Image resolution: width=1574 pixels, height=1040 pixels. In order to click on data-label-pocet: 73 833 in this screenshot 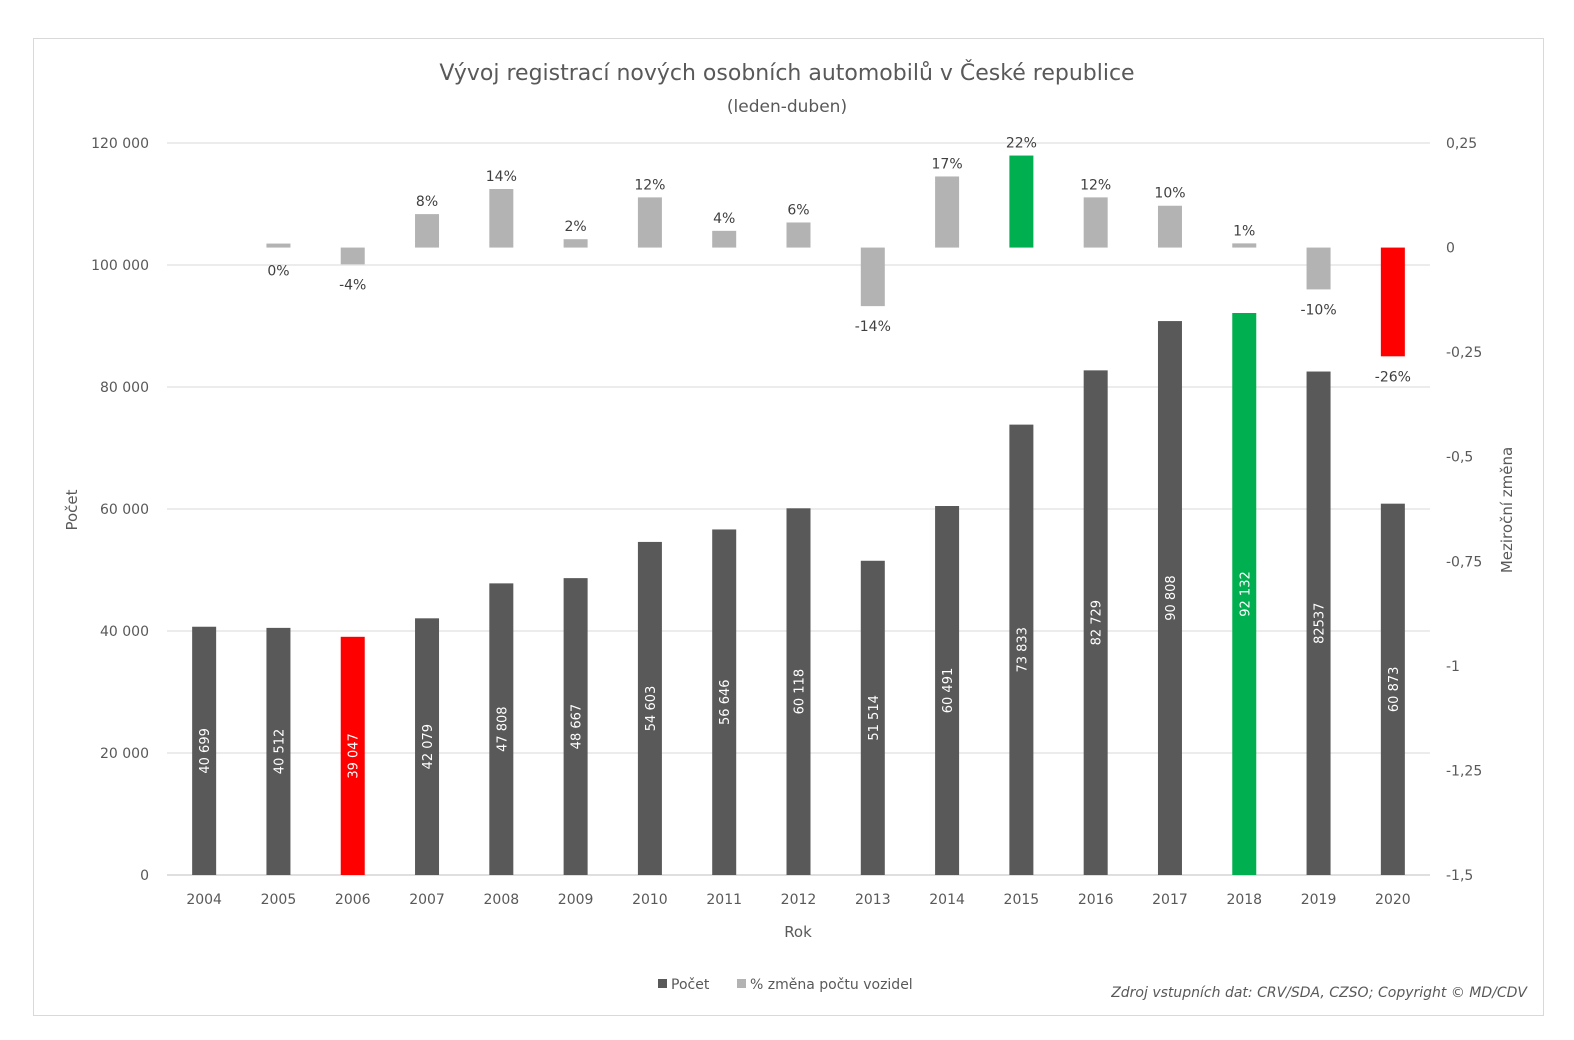, I will do `click(1022, 650)`.